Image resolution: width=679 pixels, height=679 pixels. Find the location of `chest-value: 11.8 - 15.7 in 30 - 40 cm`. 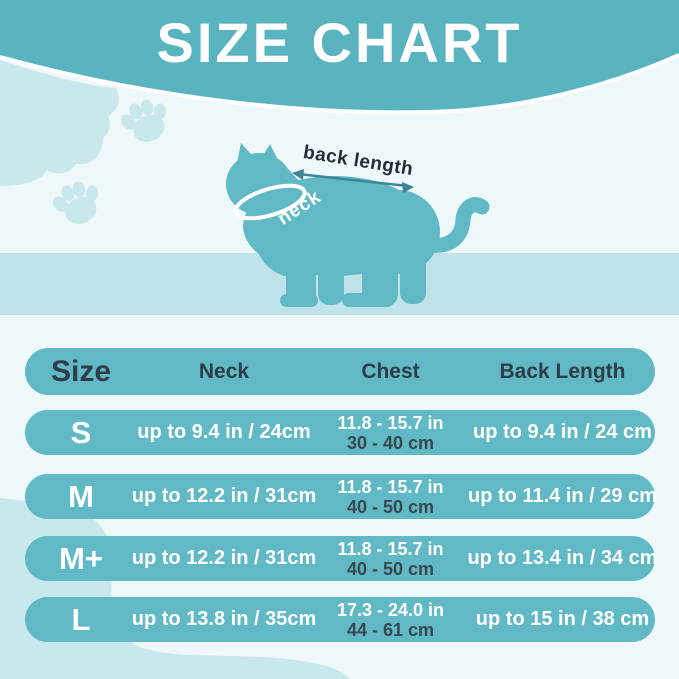

chest-value: 11.8 - 15.7 in 30 - 40 cm is located at coordinates (390, 433).